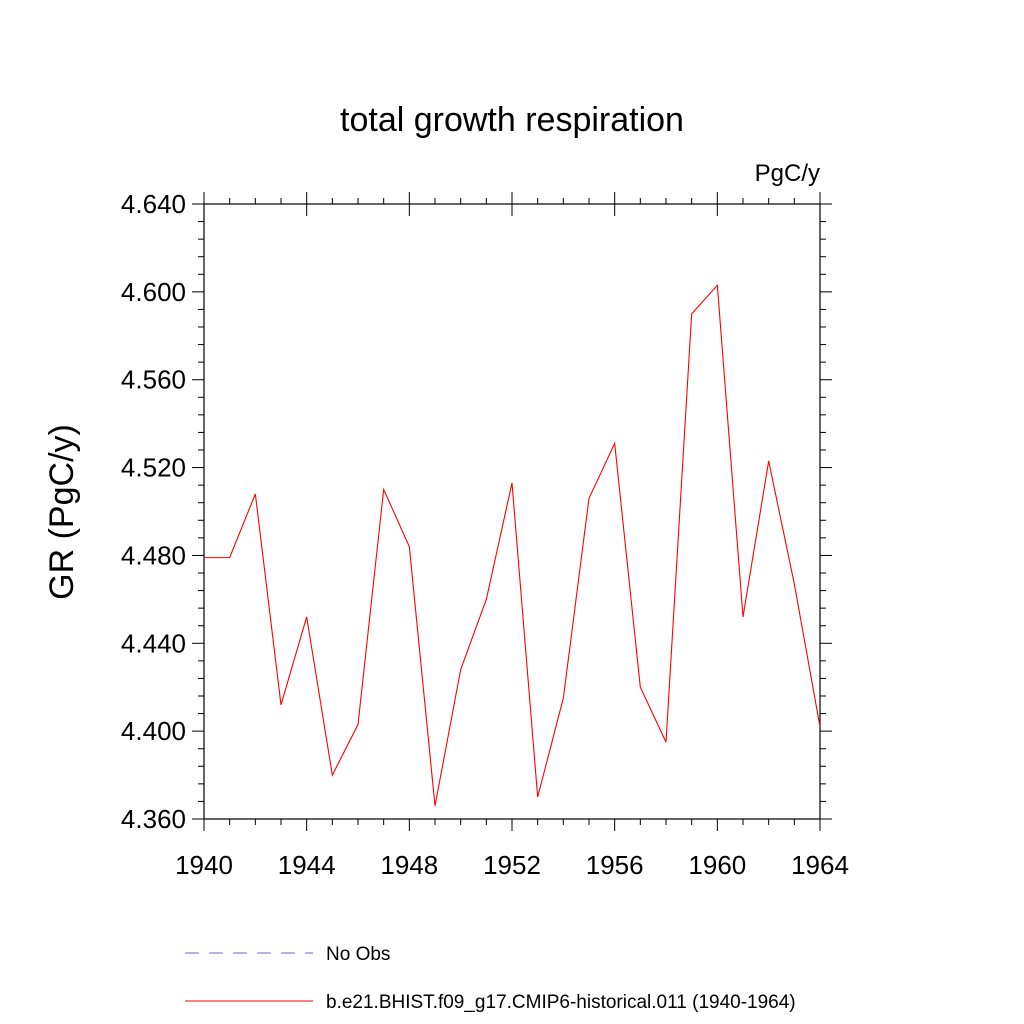 The height and width of the screenshot is (1024, 1024). What do you see at coordinates (153, 204) in the screenshot?
I see `y-tick-label: 4.640` at bounding box center [153, 204].